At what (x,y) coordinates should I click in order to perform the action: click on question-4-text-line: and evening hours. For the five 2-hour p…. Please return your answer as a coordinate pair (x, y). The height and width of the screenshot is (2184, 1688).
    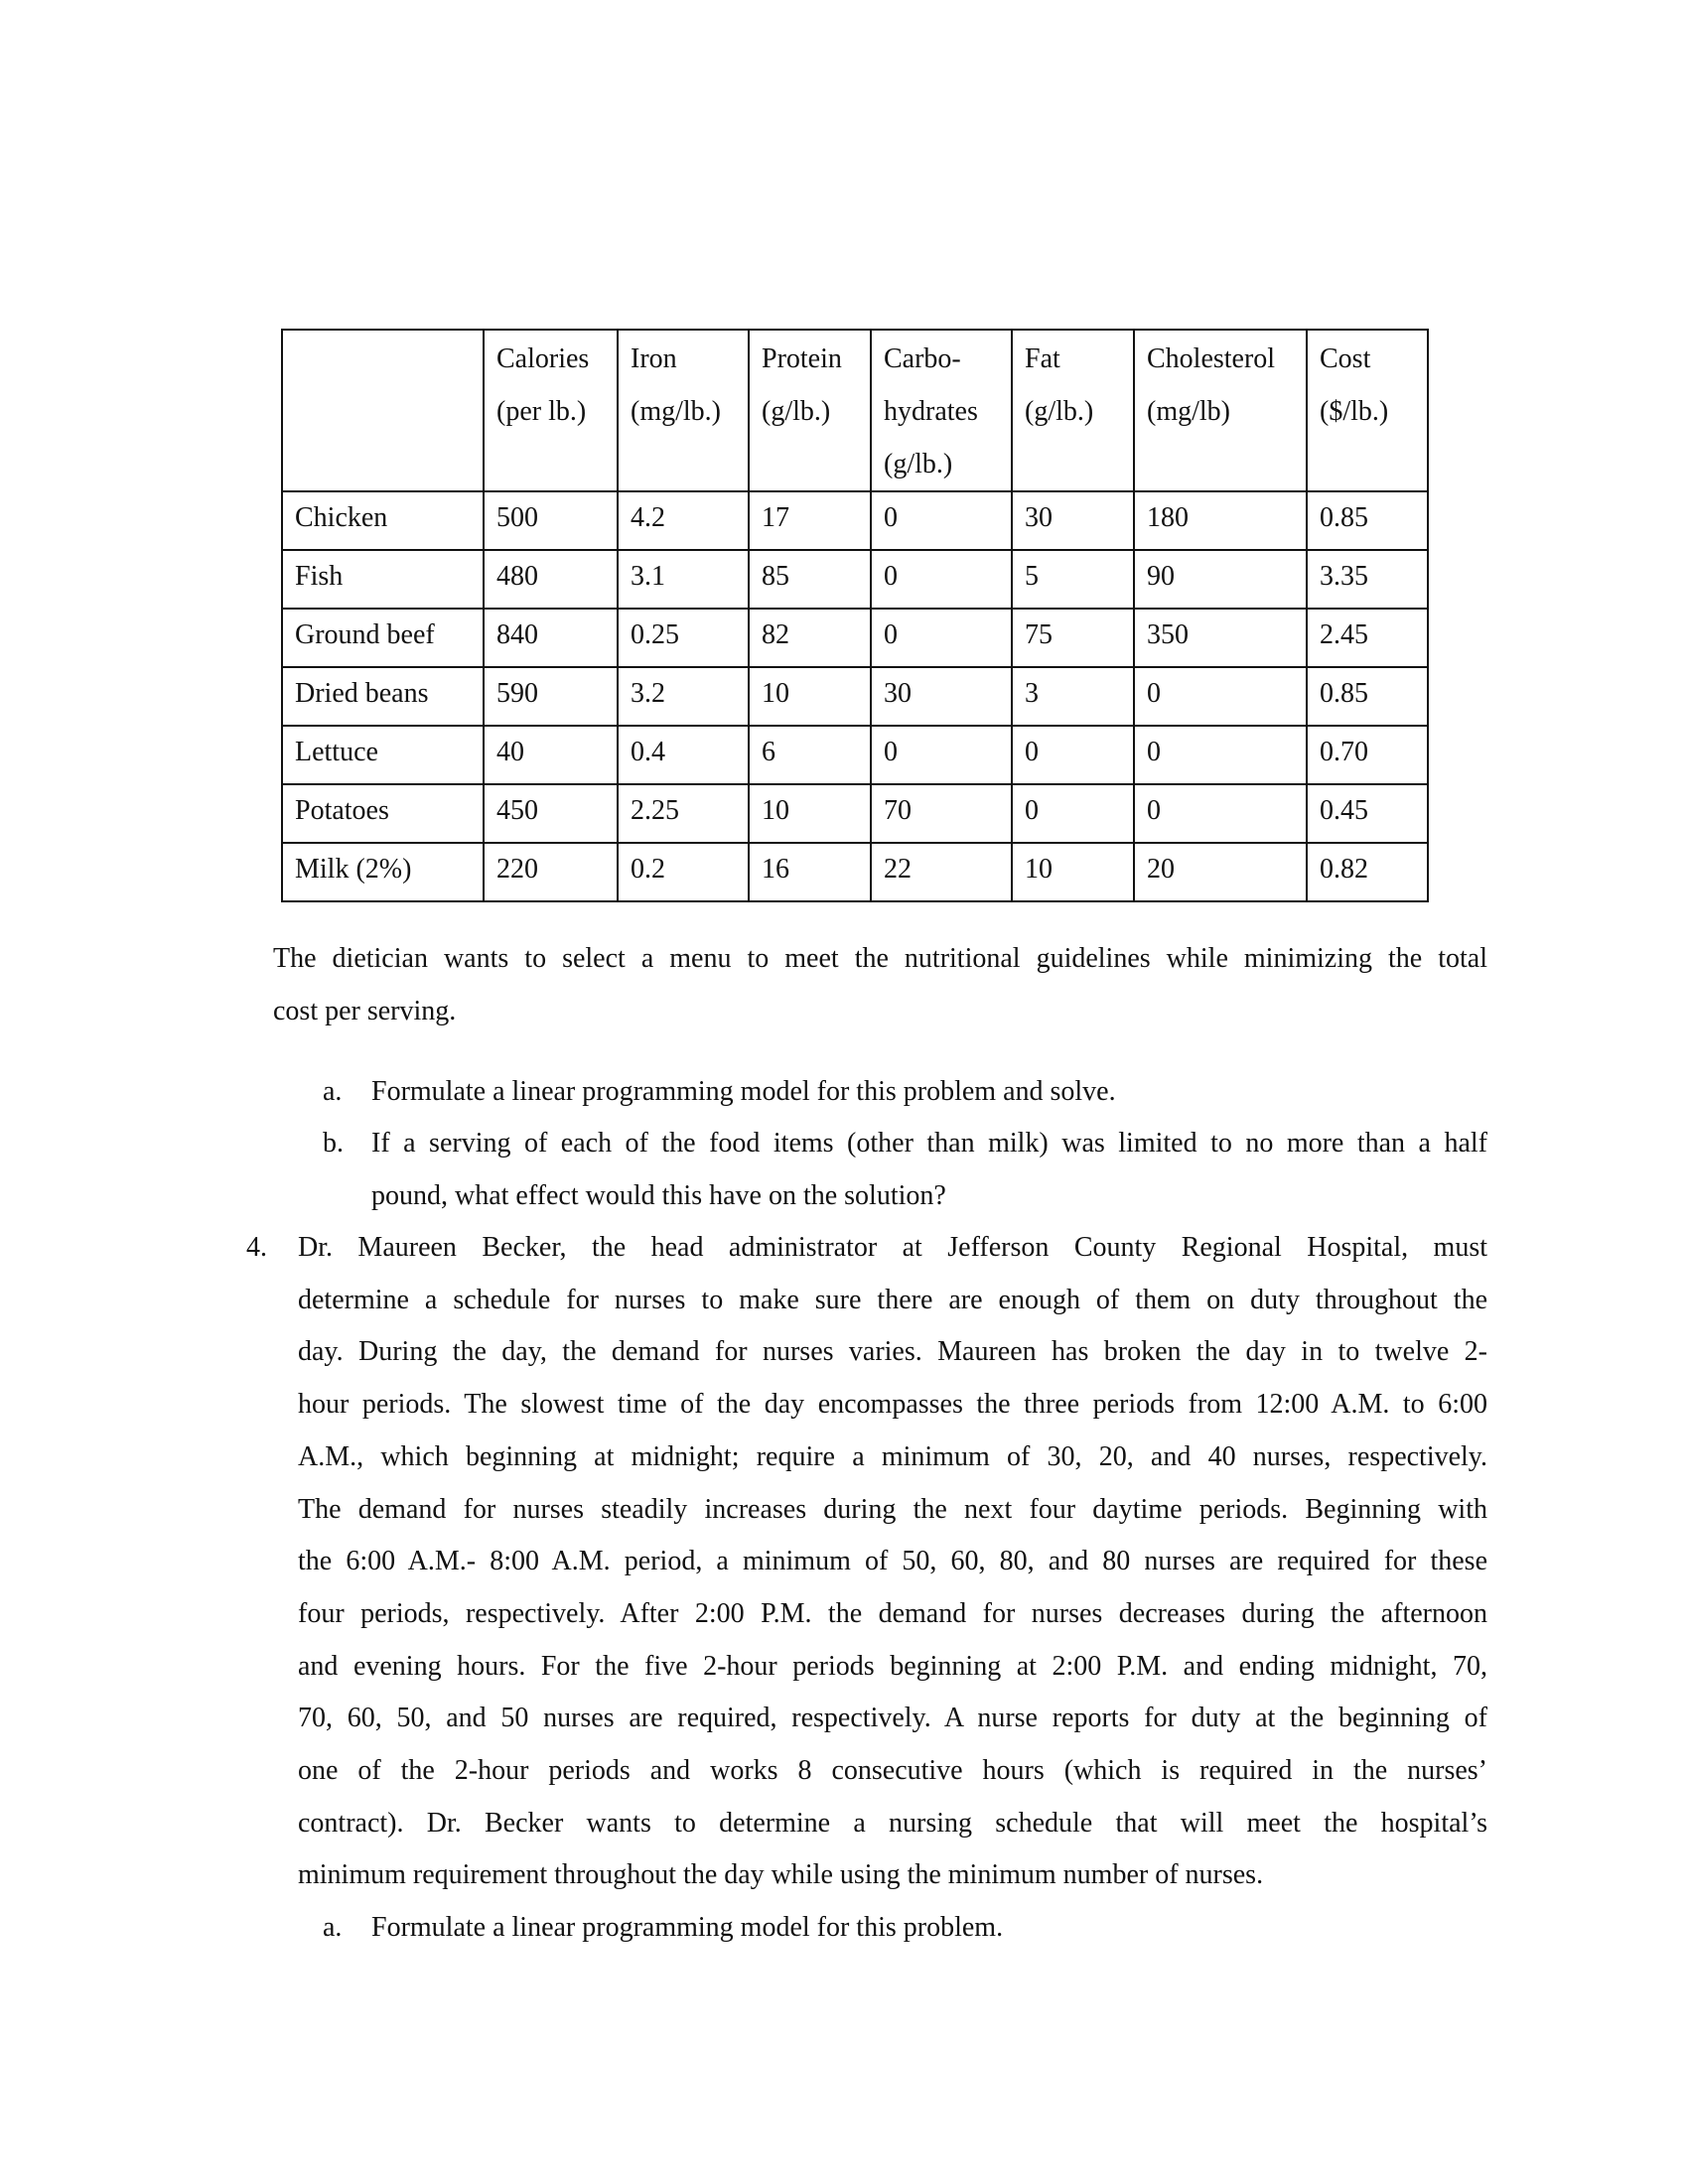
    Looking at the image, I should click on (892, 1666).